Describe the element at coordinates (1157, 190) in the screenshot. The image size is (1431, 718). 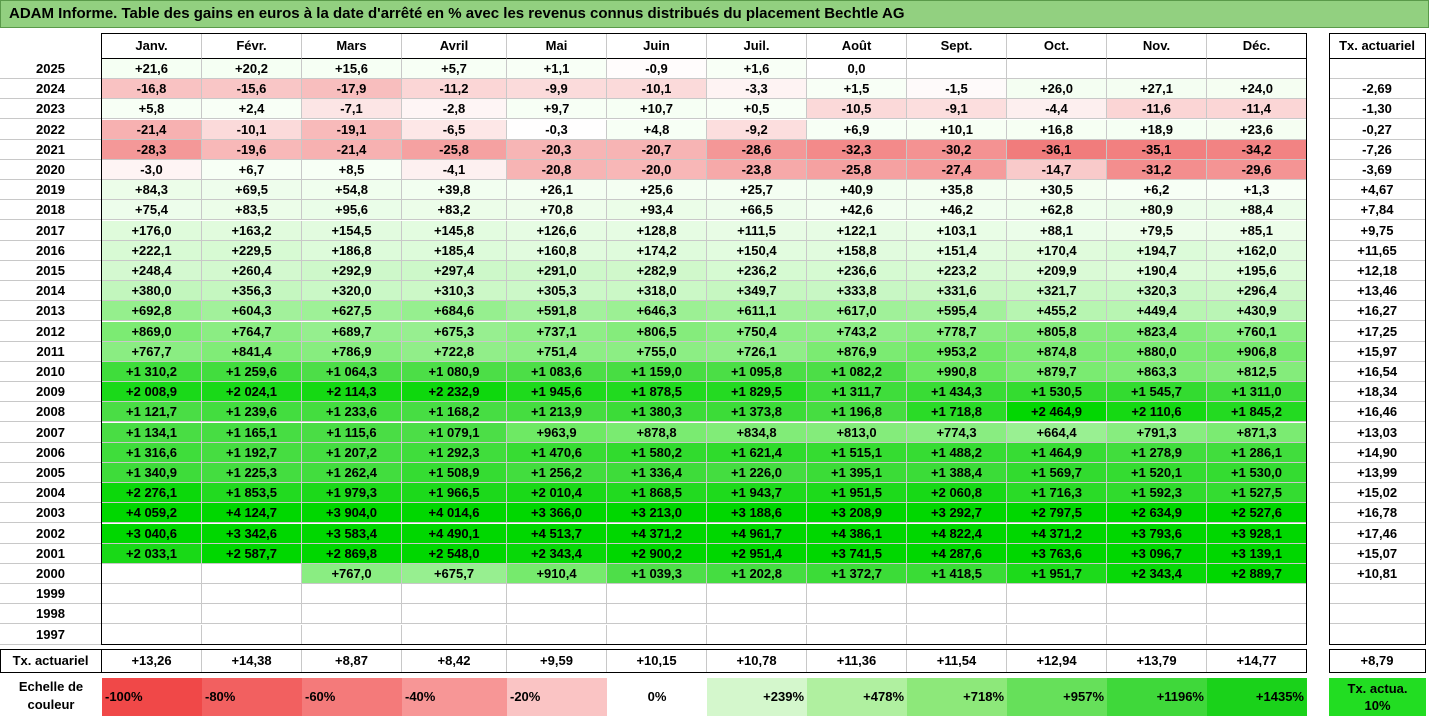
I see `table-cell: +6,2` at that location.